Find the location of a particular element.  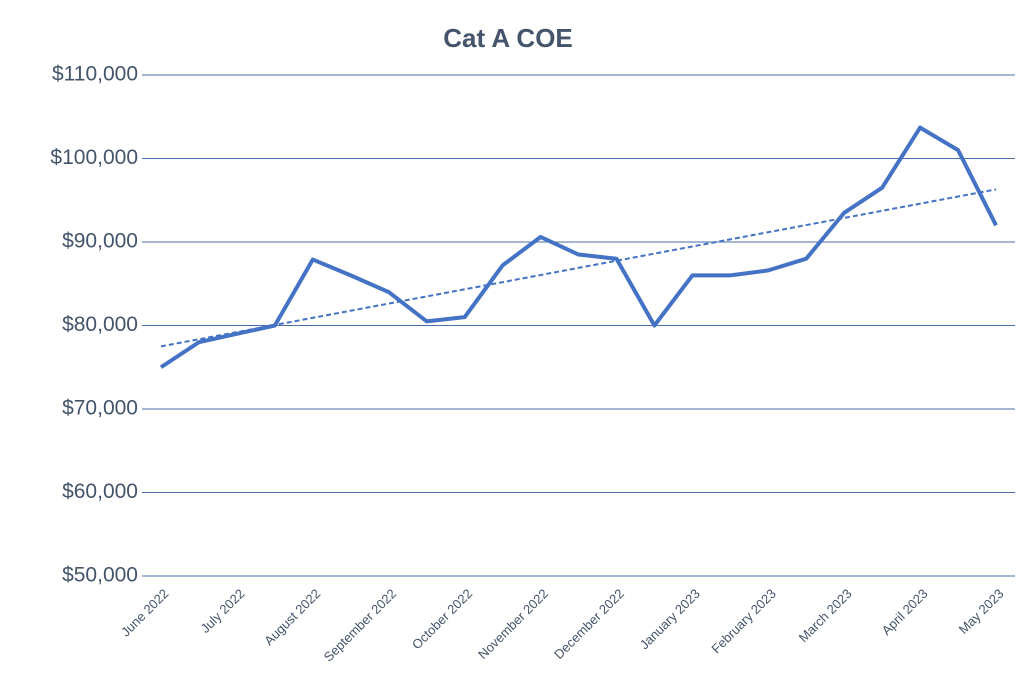

x-tick-label: April 2023 is located at coordinates (905, 612).